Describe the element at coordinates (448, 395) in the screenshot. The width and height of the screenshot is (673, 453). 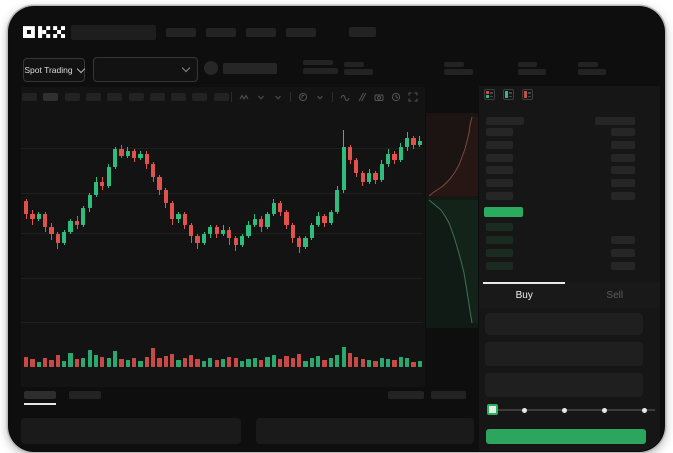
I see `bottom-right-skeleton` at that location.